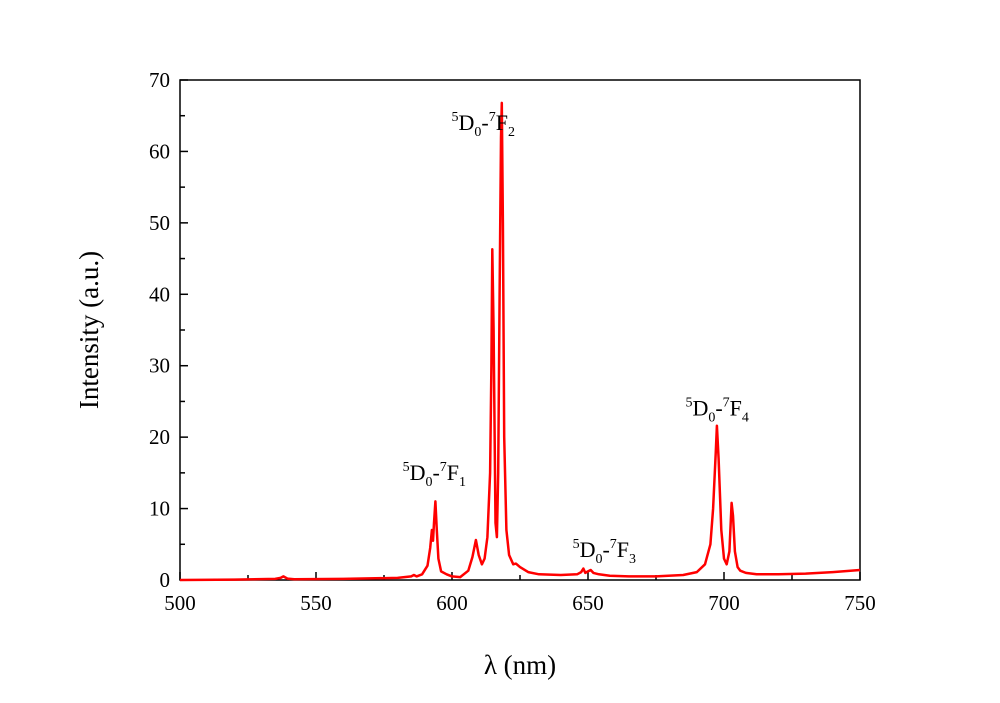 The width and height of the screenshot is (1000, 703). Describe the element at coordinates (604, 552) in the screenshot. I see `transition-label: 5D0-7F3` at that location.